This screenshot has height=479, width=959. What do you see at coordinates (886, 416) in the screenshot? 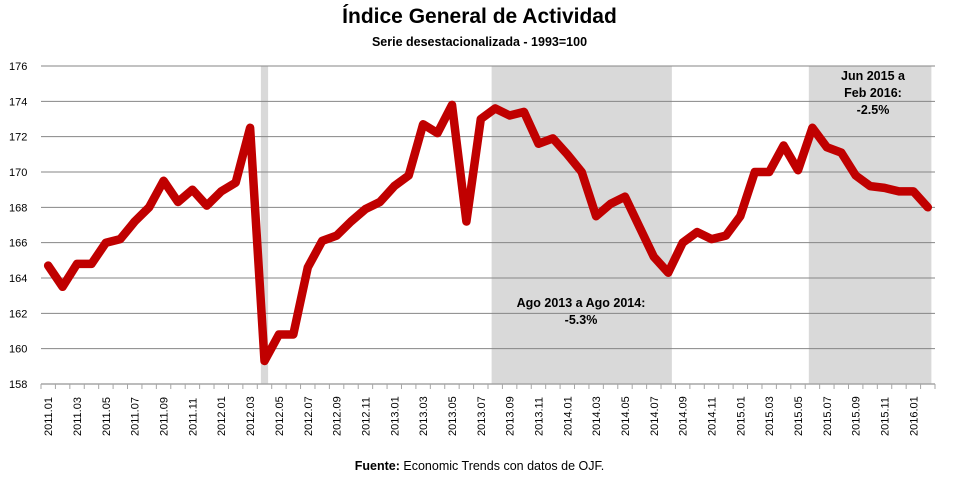
I see `x-tick-label: 2015.11` at bounding box center [886, 416].